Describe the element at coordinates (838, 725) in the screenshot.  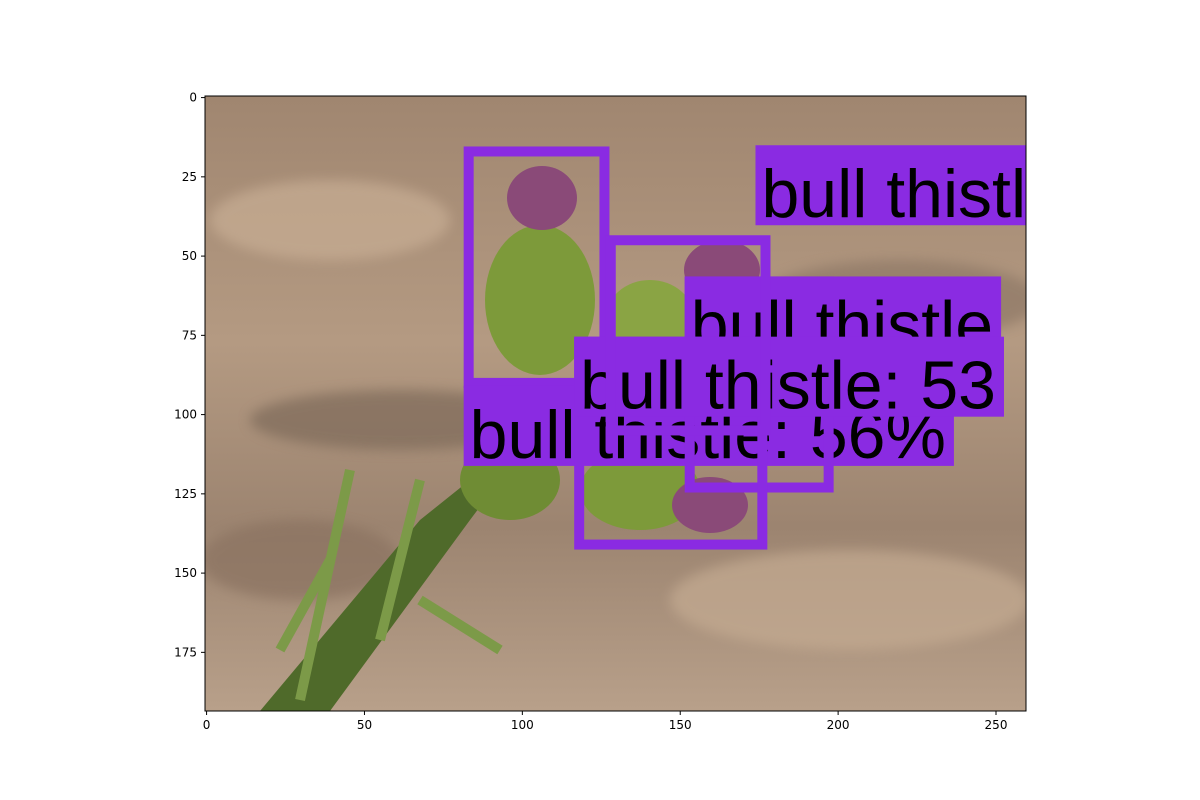
I see `x-tick-label: 200` at that location.